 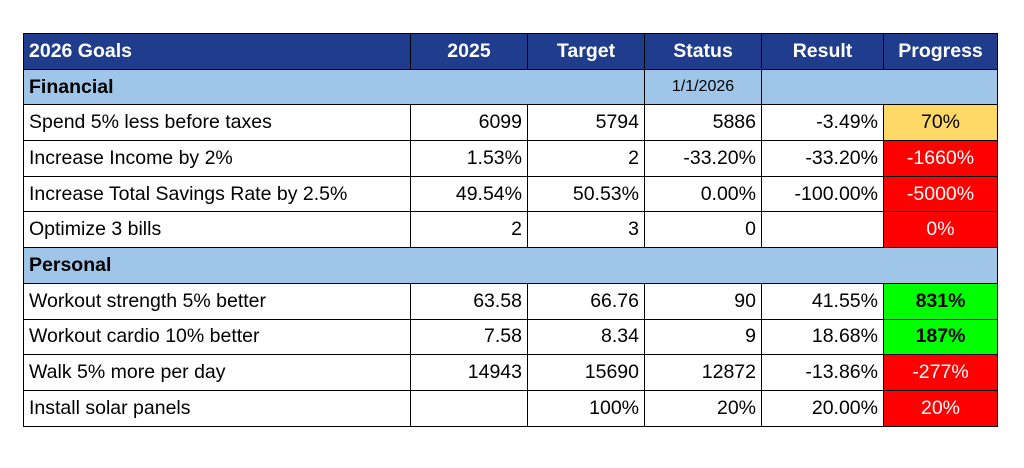 I want to click on value-cell: 18.68%, so click(x=822, y=337).